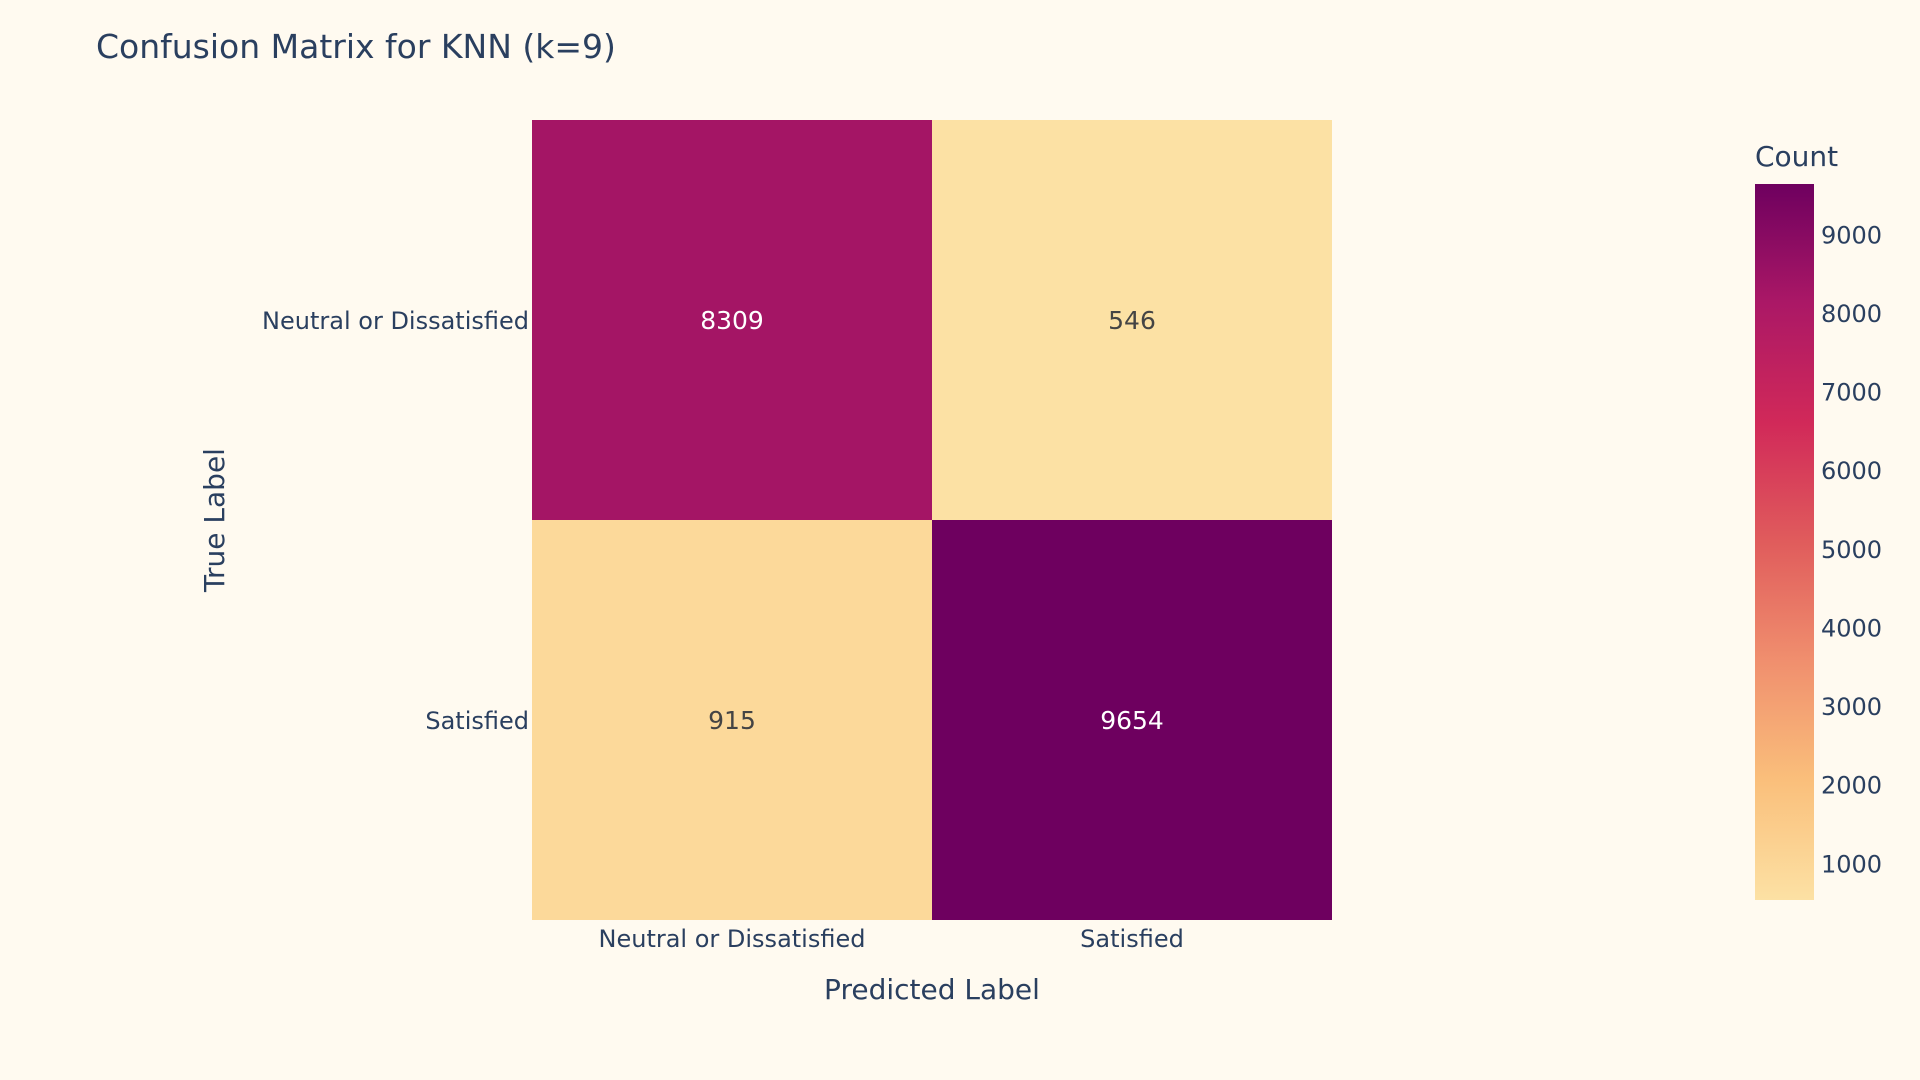  Describe the element at coordinates (1851, 786) in the screenshot. I see `colorbar-tick-label: 2000` at that location.